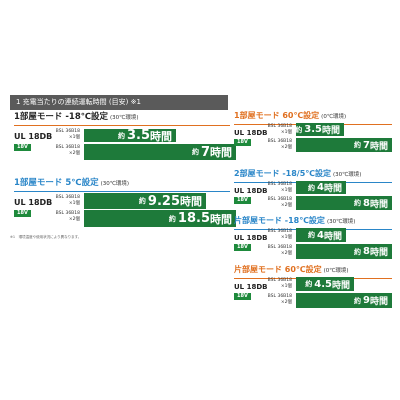 The image size is (400, 400). What do you see at coordinates (76, 117) in the screenshot?
I see `section-title: 1部屋モード -18℃設定 (30℃環境)` at bounding box center [76, 117].